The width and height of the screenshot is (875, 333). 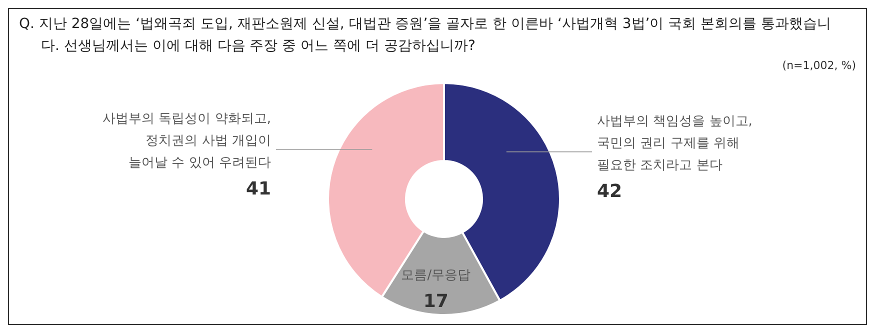 What do you see at coordinates (819, 65) in the screenshot?
I see `text: (n=1,002, %)` at bounding box center [819, 65].